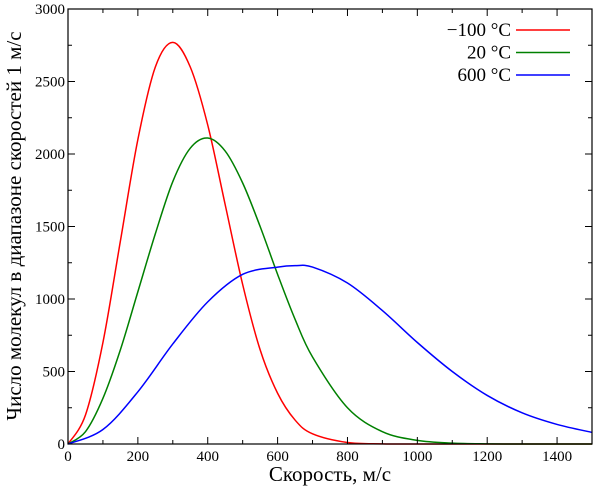 This screenshot has height=495, width=600. What do you see at coordinates (330, 474) in the screenshot?
I see `x-axis-title: Скорость, м/с` at bounding box center [330, 474].